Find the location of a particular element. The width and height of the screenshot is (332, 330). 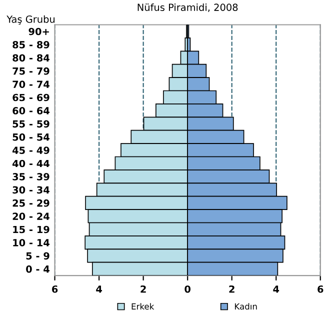

chart-title: Nüfus Piramidi, 2008 is located at coordinates (188, 7).